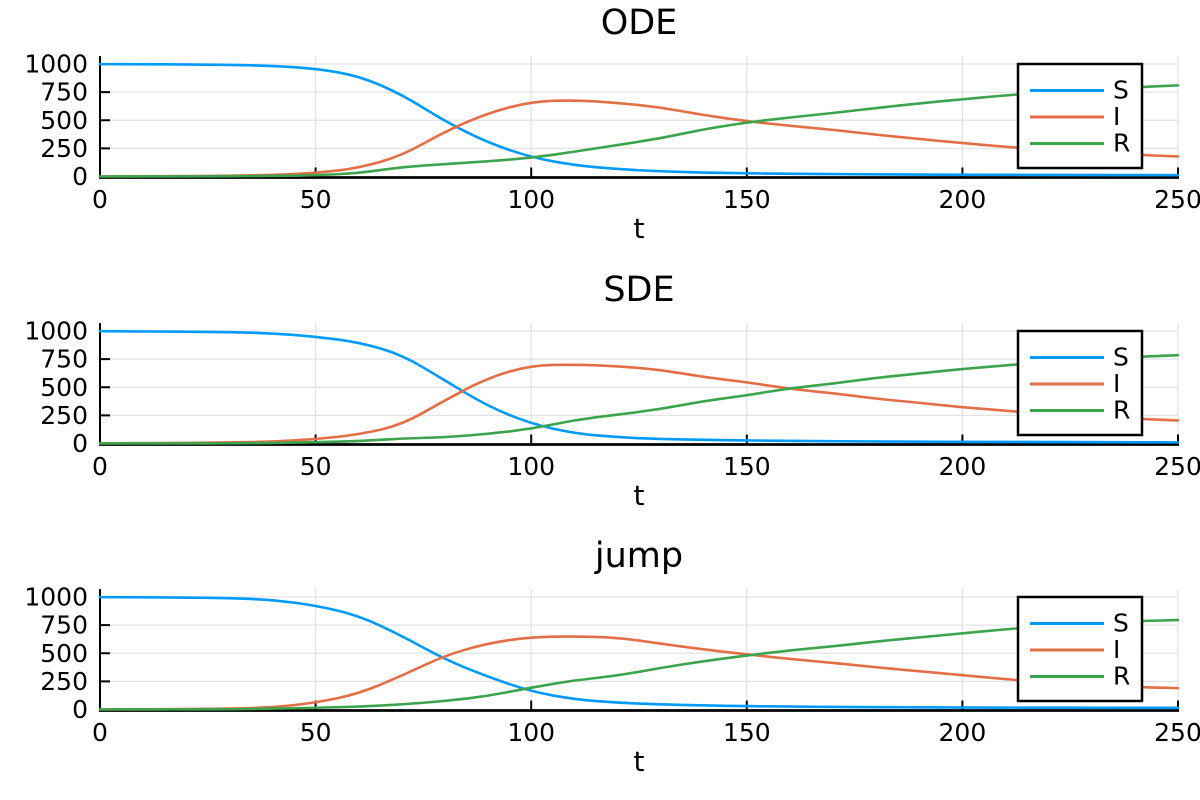 This screenshot has width=1200, height=800. I want to click on subplot-title: SDE, so click(639, 290).